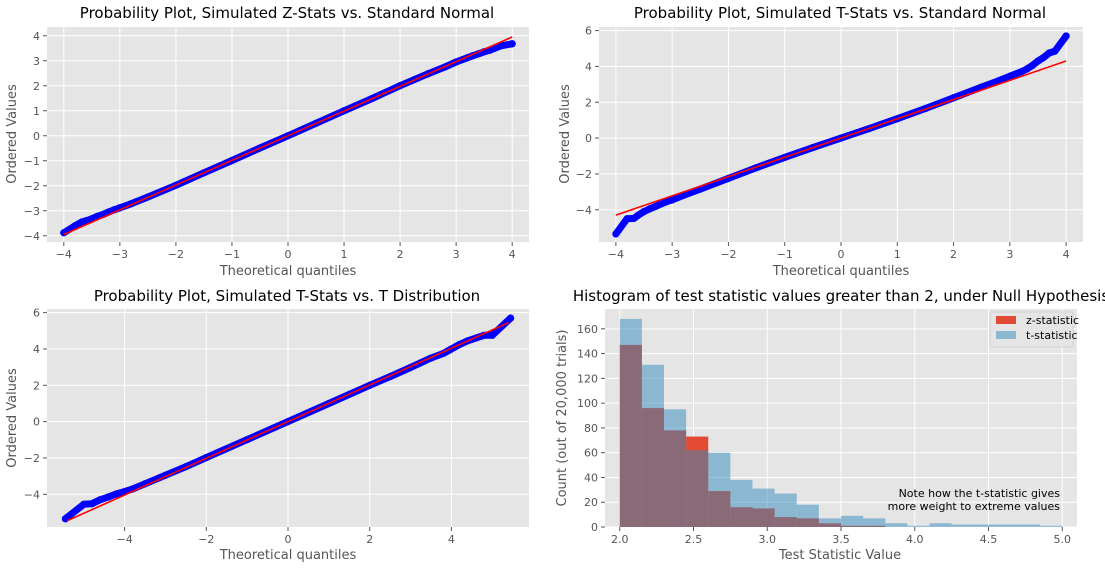 The width and height of the screenshot is (1105, 568). Describe the element at coordinates (565, 134) in the screenshot. I see `plot2-y-label: Ordered Values` at that location.